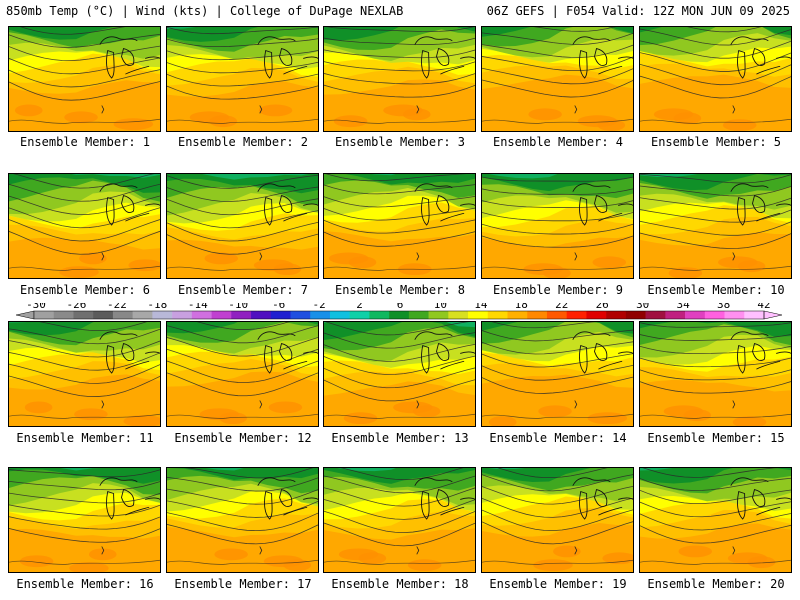 The width and height of the screenshot is (800, 600). What do you see at coordinates (157, 307) in the screenshot?
I see `colorbar-tick-label: -18` at bounding box center [157, 307].